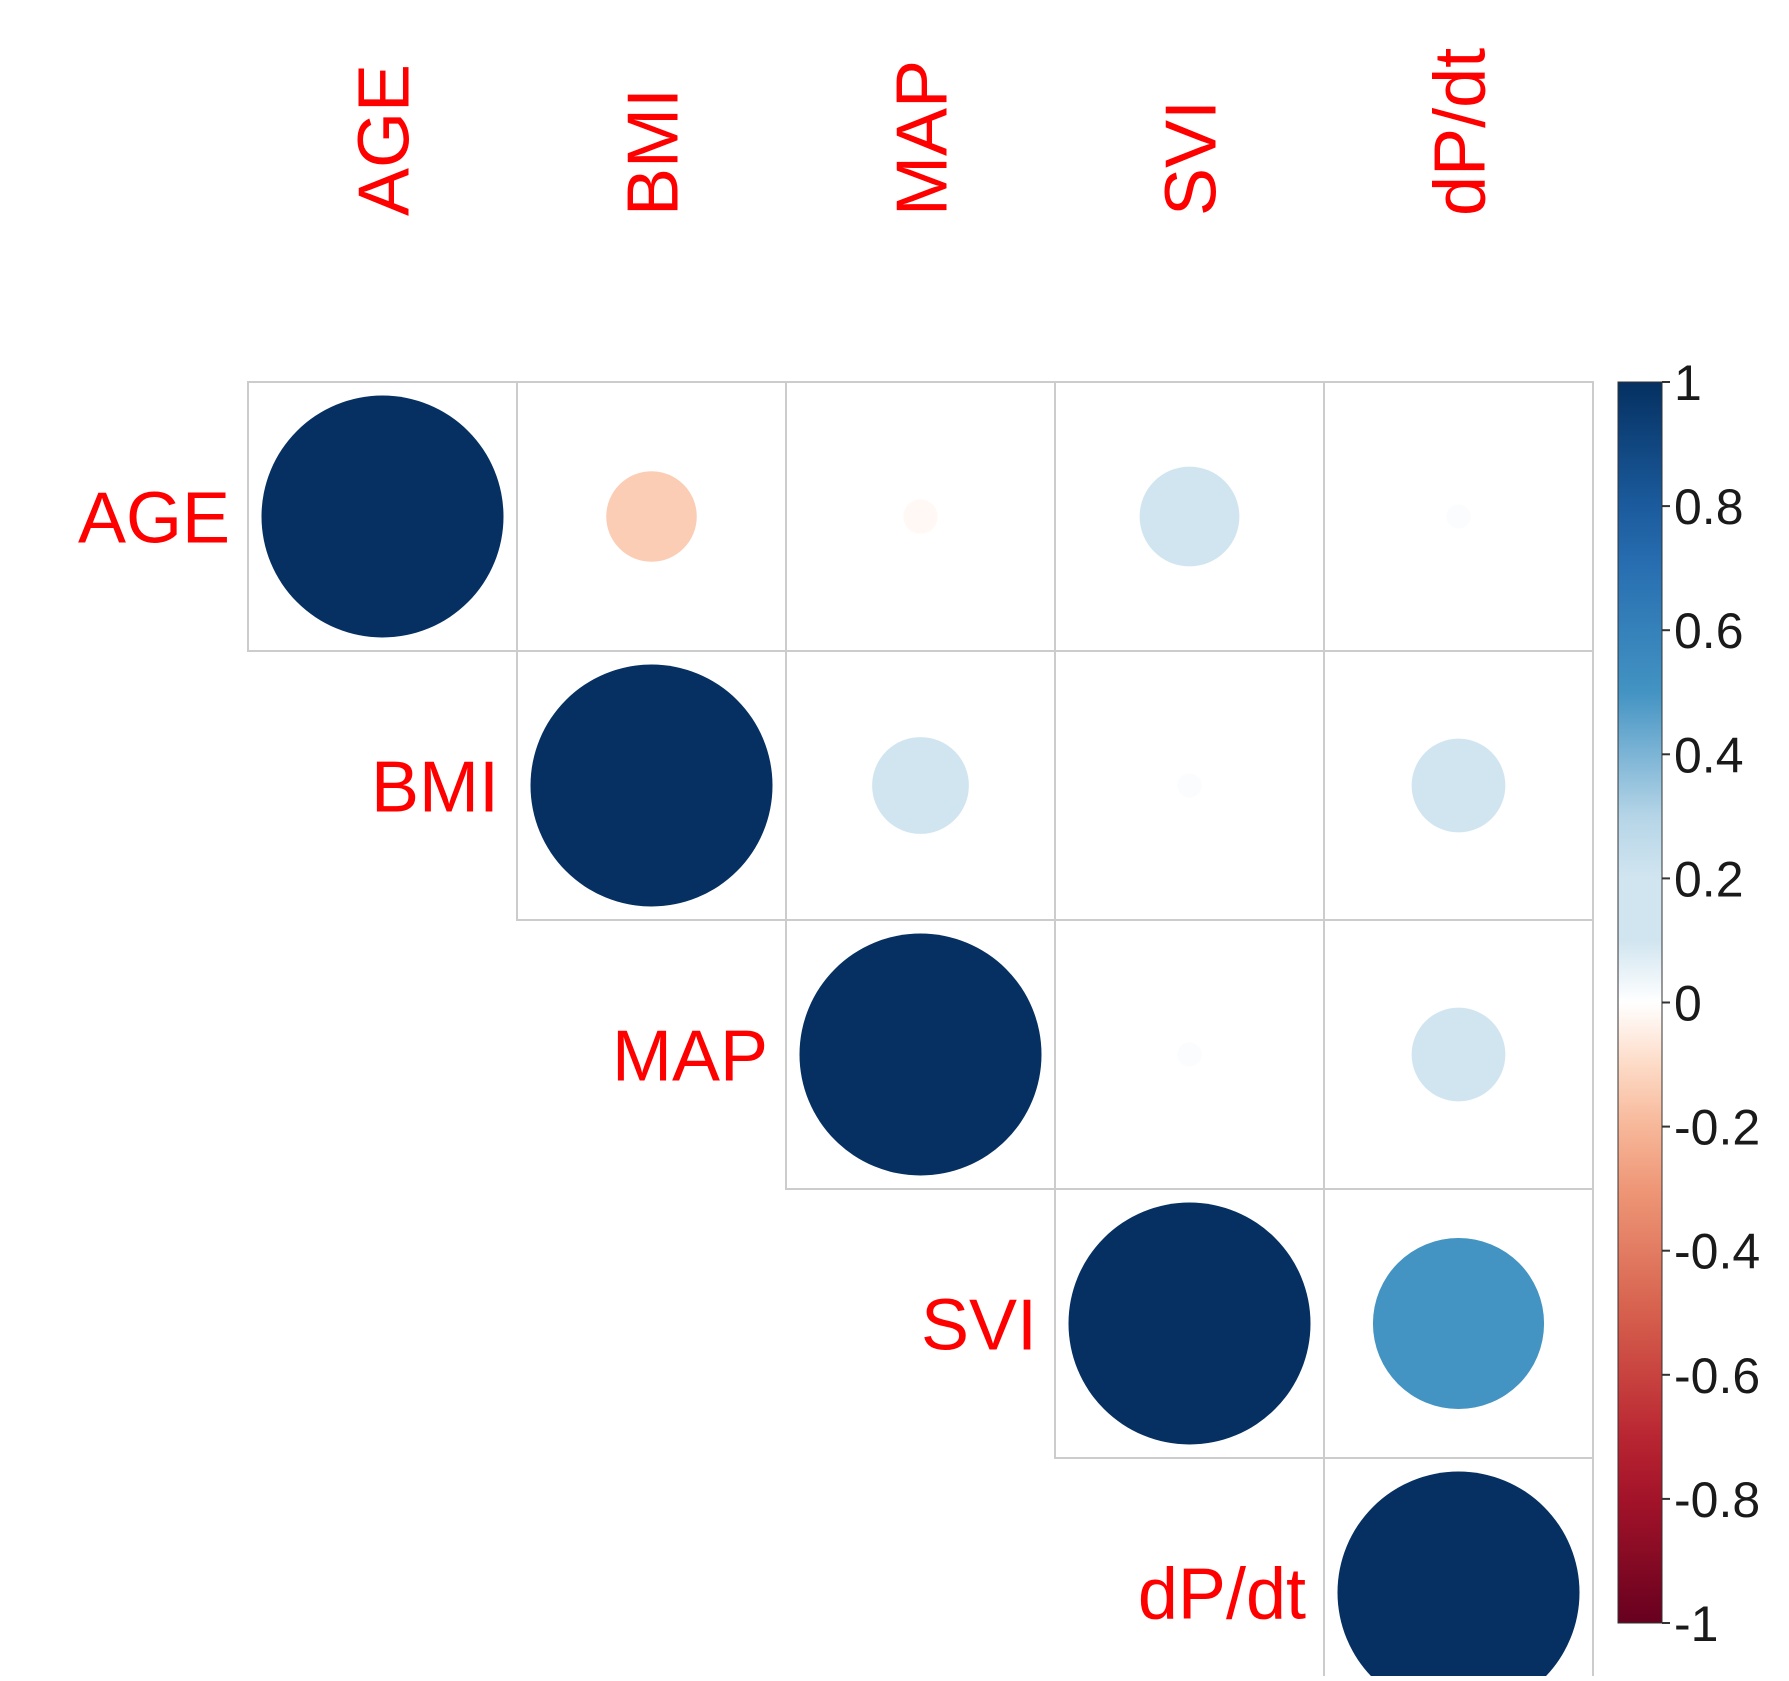  Describe the element at coordinates (154, 519) in the screenshot. I see `row-label: AGE` at that location.